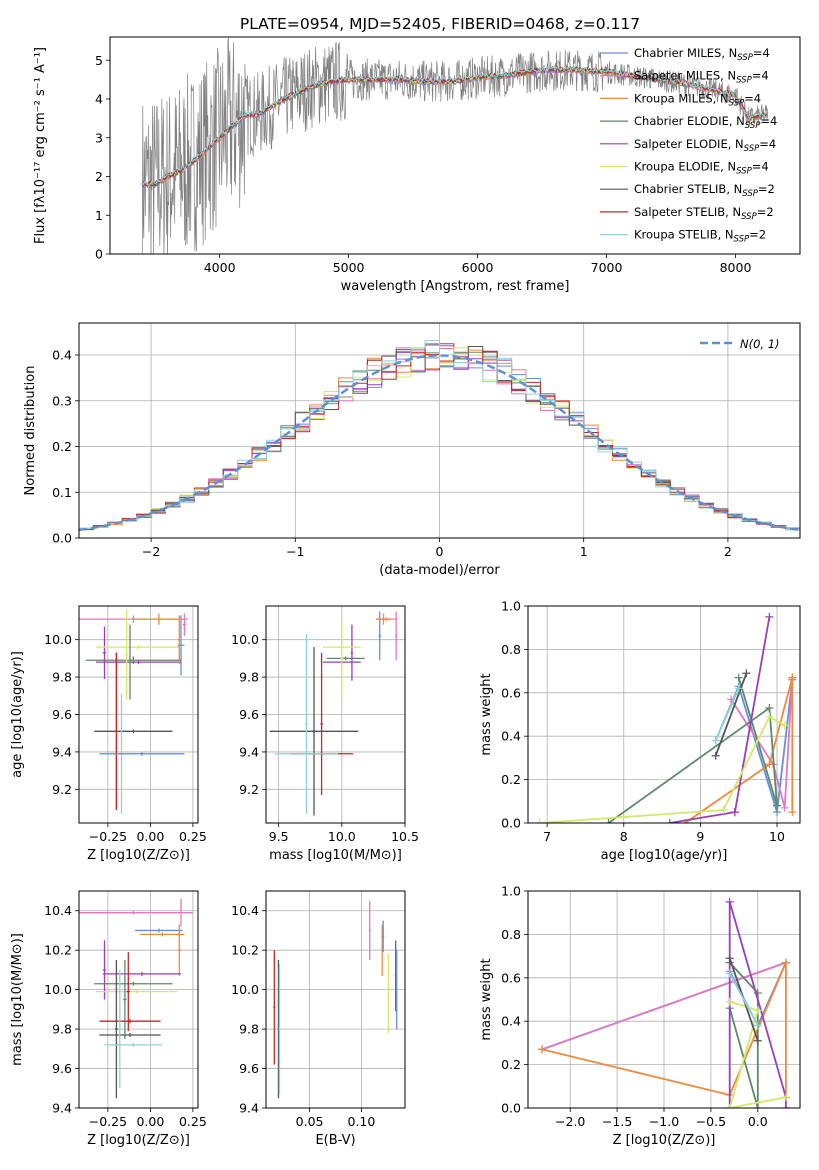 This screenshot has height=1170, width=819. I want to click on x-axis-label: age [log10(age/yr)], so click(664, 855).